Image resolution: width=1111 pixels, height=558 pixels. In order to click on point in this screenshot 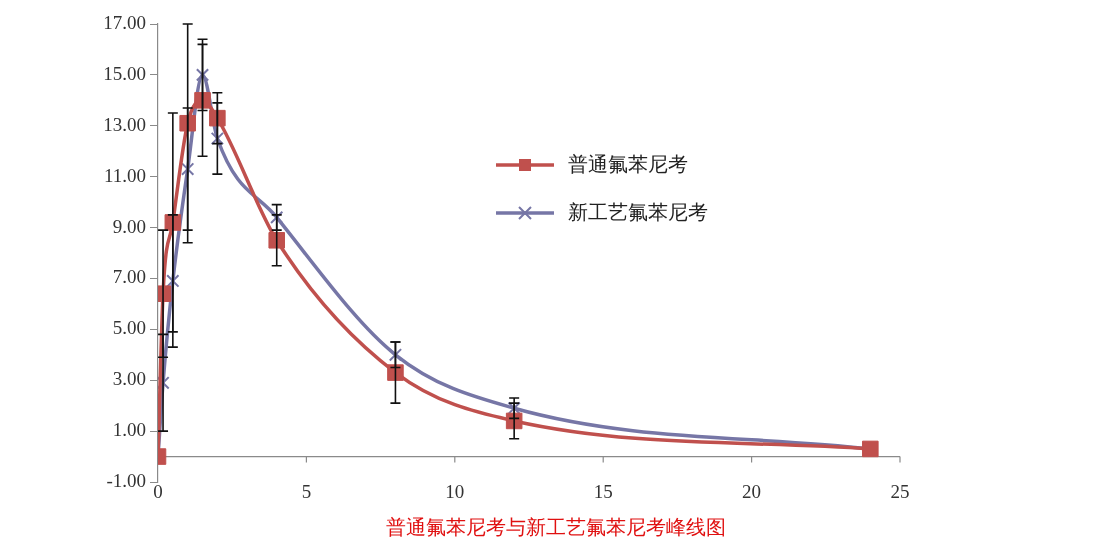, I will do `click(202, 75)`.